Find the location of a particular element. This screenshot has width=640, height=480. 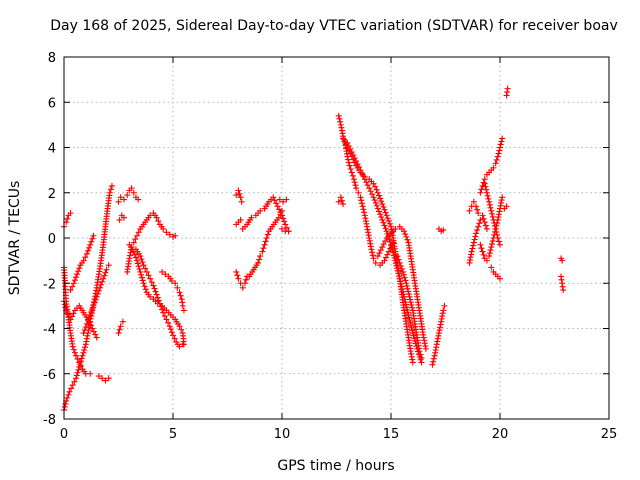

series-arc-a7 is located at coordinates (103, 378).